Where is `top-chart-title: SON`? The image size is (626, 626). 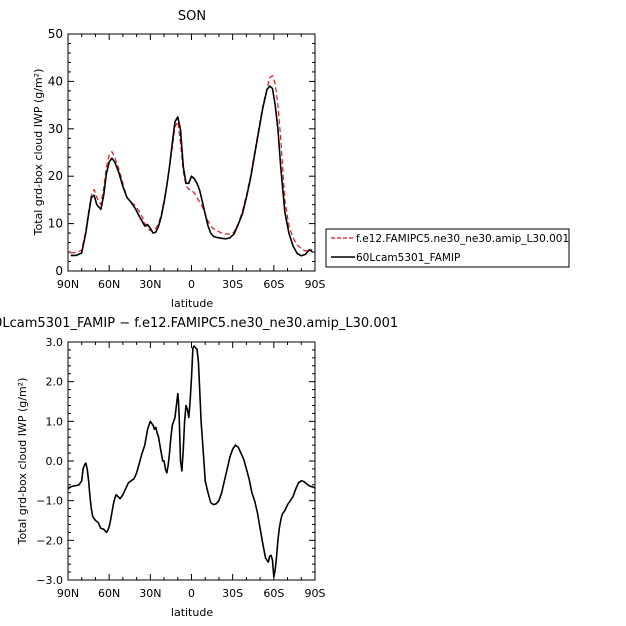
top-chart-title: SON is located at coordinates (192, 16).